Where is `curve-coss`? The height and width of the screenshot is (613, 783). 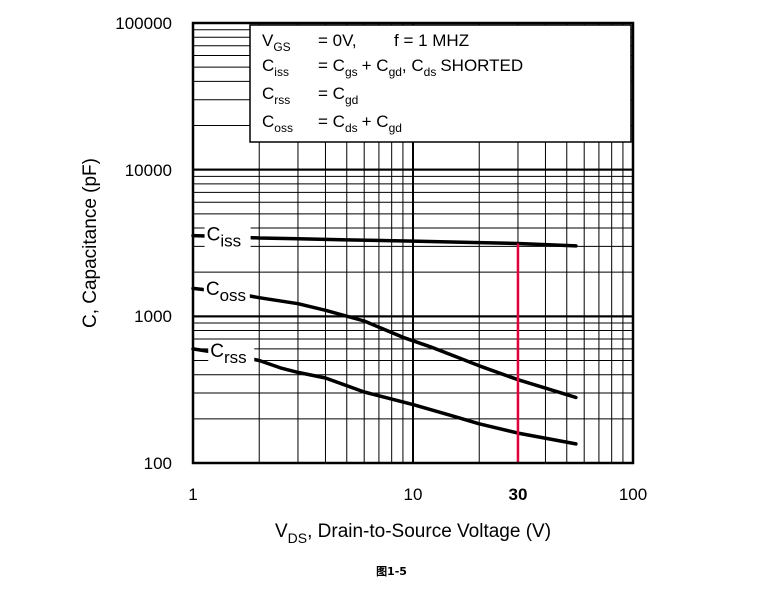
curve-coss is located at coordinates (384, 343).